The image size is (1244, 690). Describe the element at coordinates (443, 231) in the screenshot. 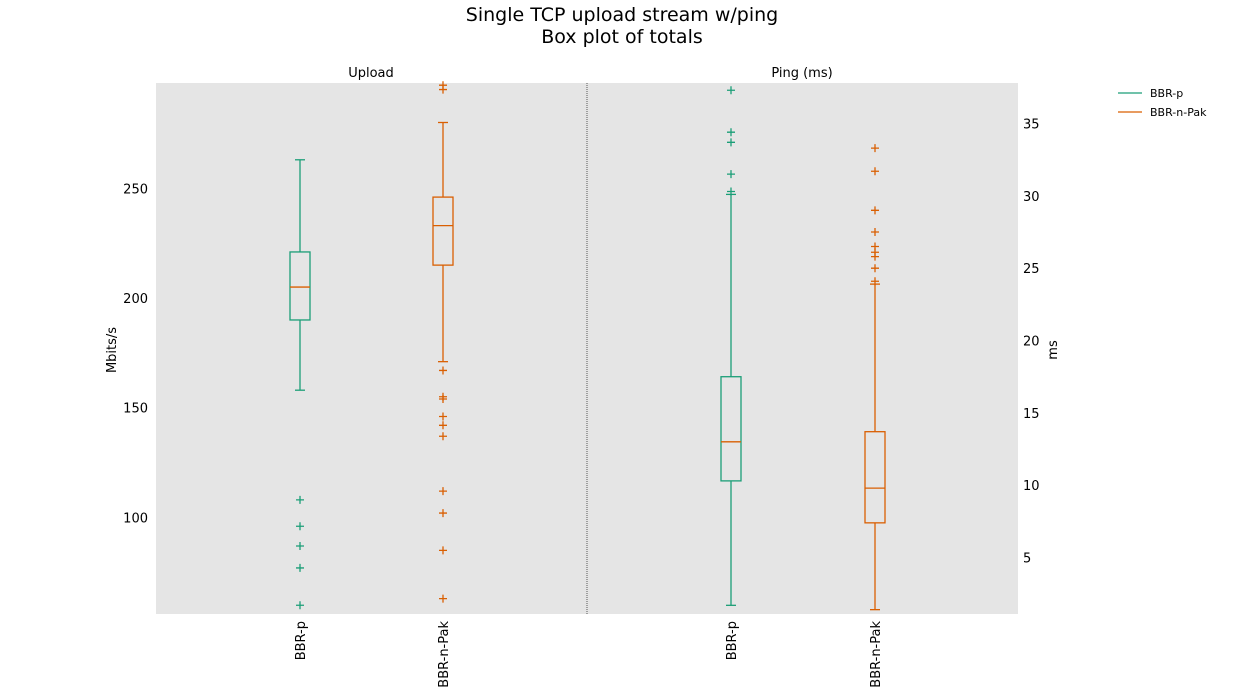

I see `upload-bbr-n-pak-box` at that location.